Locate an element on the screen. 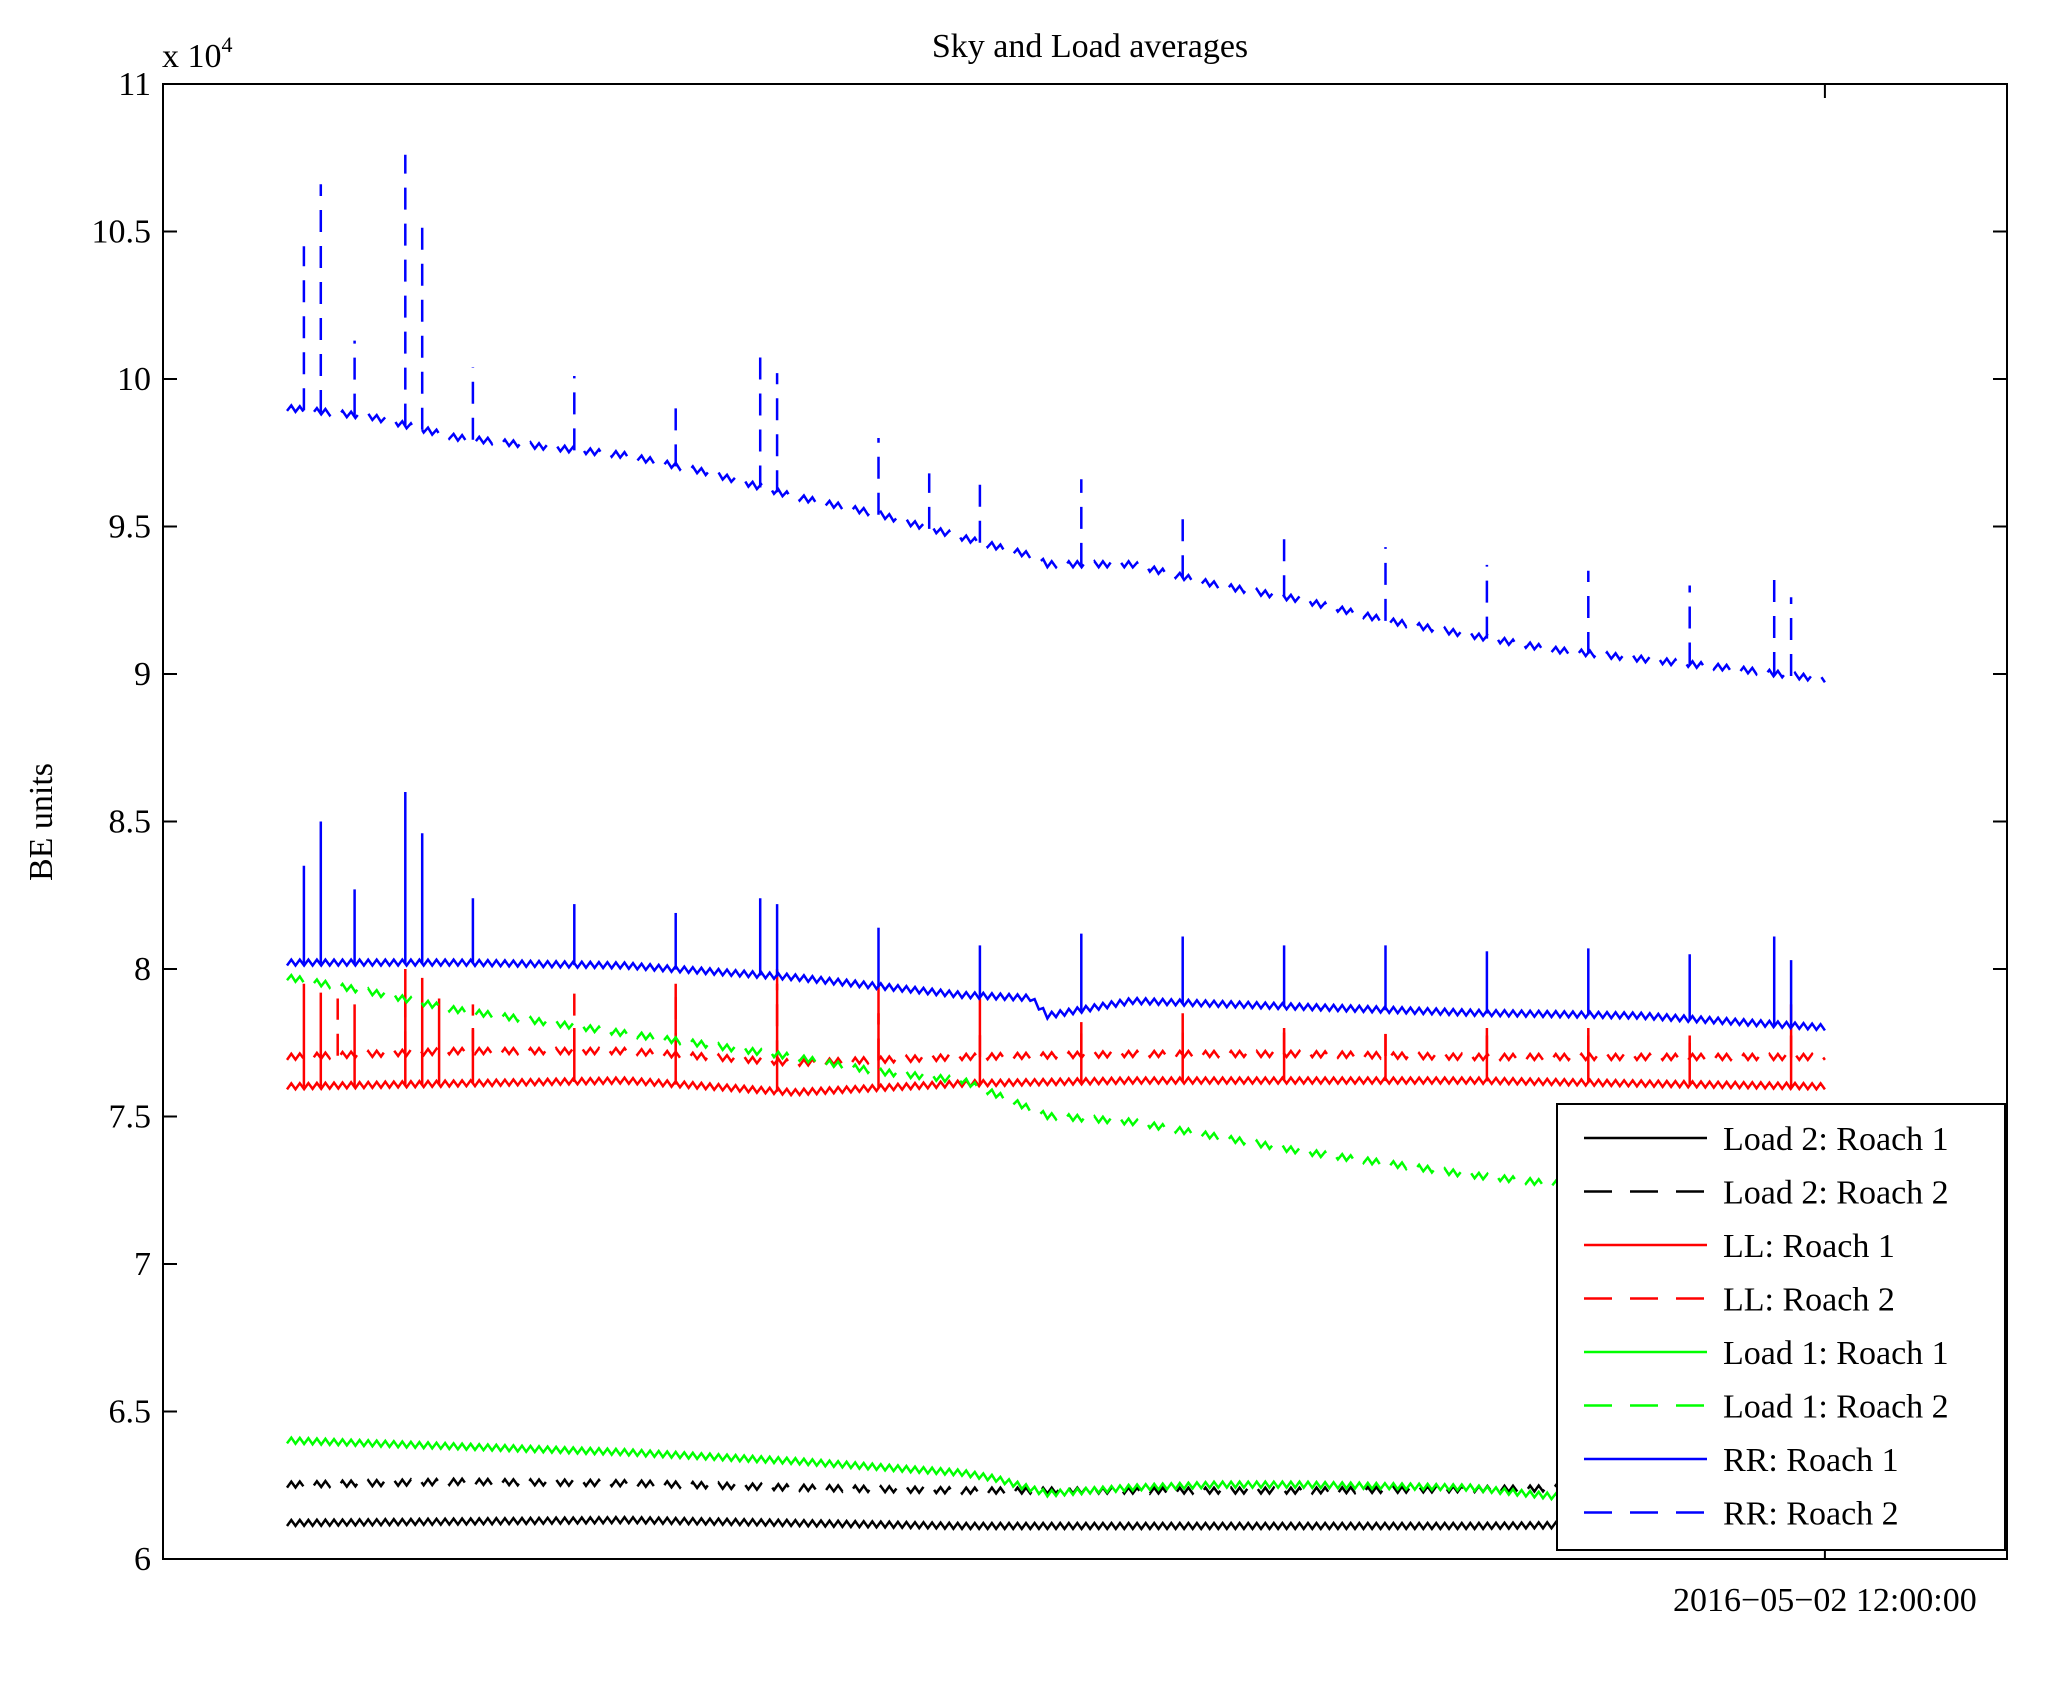 This screenshot has width=2050, height=1683. legend-item: Load 1: Roach 1 is located at coordinates (1766, 1353).